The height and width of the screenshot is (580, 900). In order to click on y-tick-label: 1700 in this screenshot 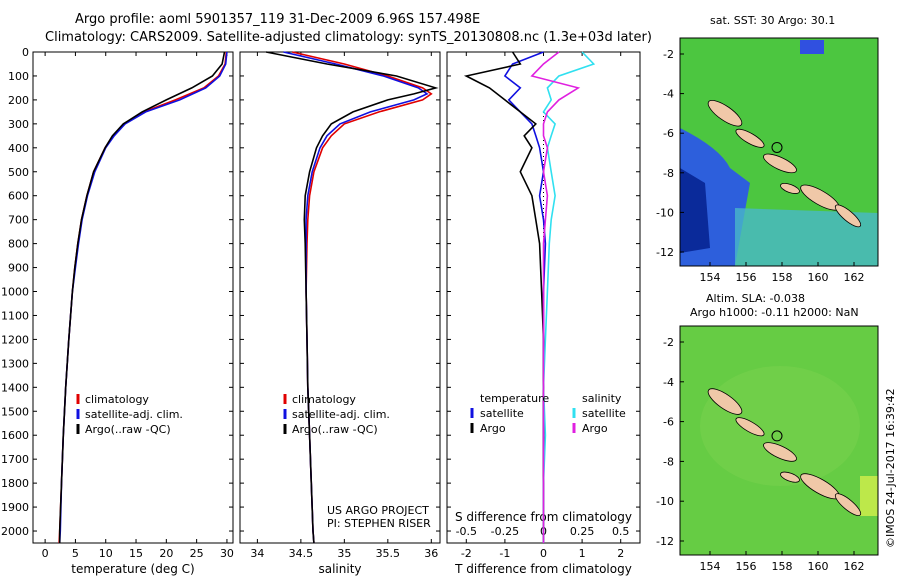, I will do `click(15, 459)`.